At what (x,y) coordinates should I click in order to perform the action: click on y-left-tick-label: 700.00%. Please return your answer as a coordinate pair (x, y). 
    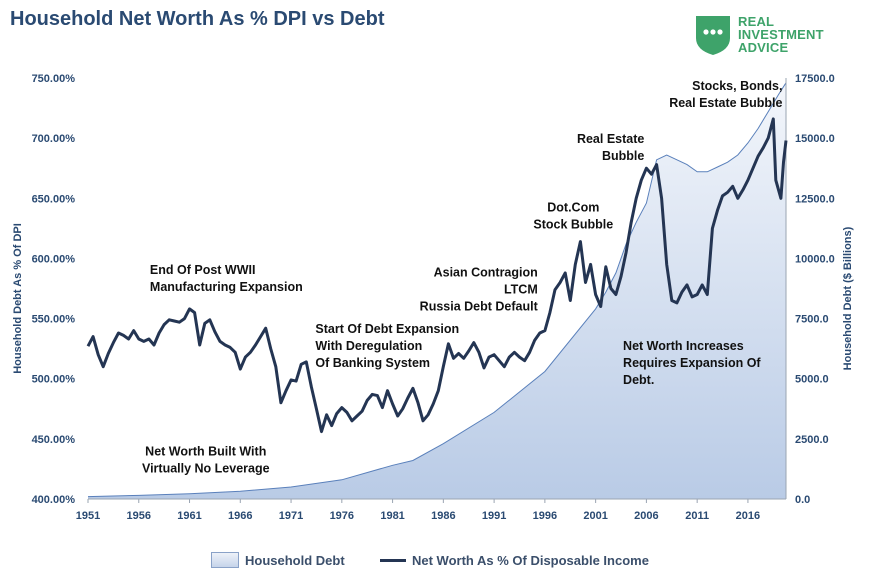
    Looking at the image, I should click on (54, 139).